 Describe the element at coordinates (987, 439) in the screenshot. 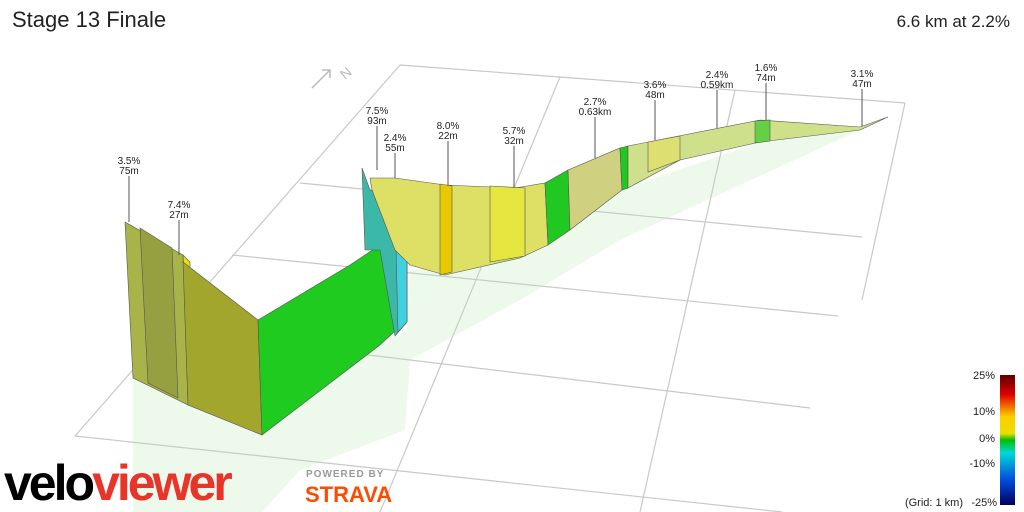

I see `scale-label: 0%` at that location.